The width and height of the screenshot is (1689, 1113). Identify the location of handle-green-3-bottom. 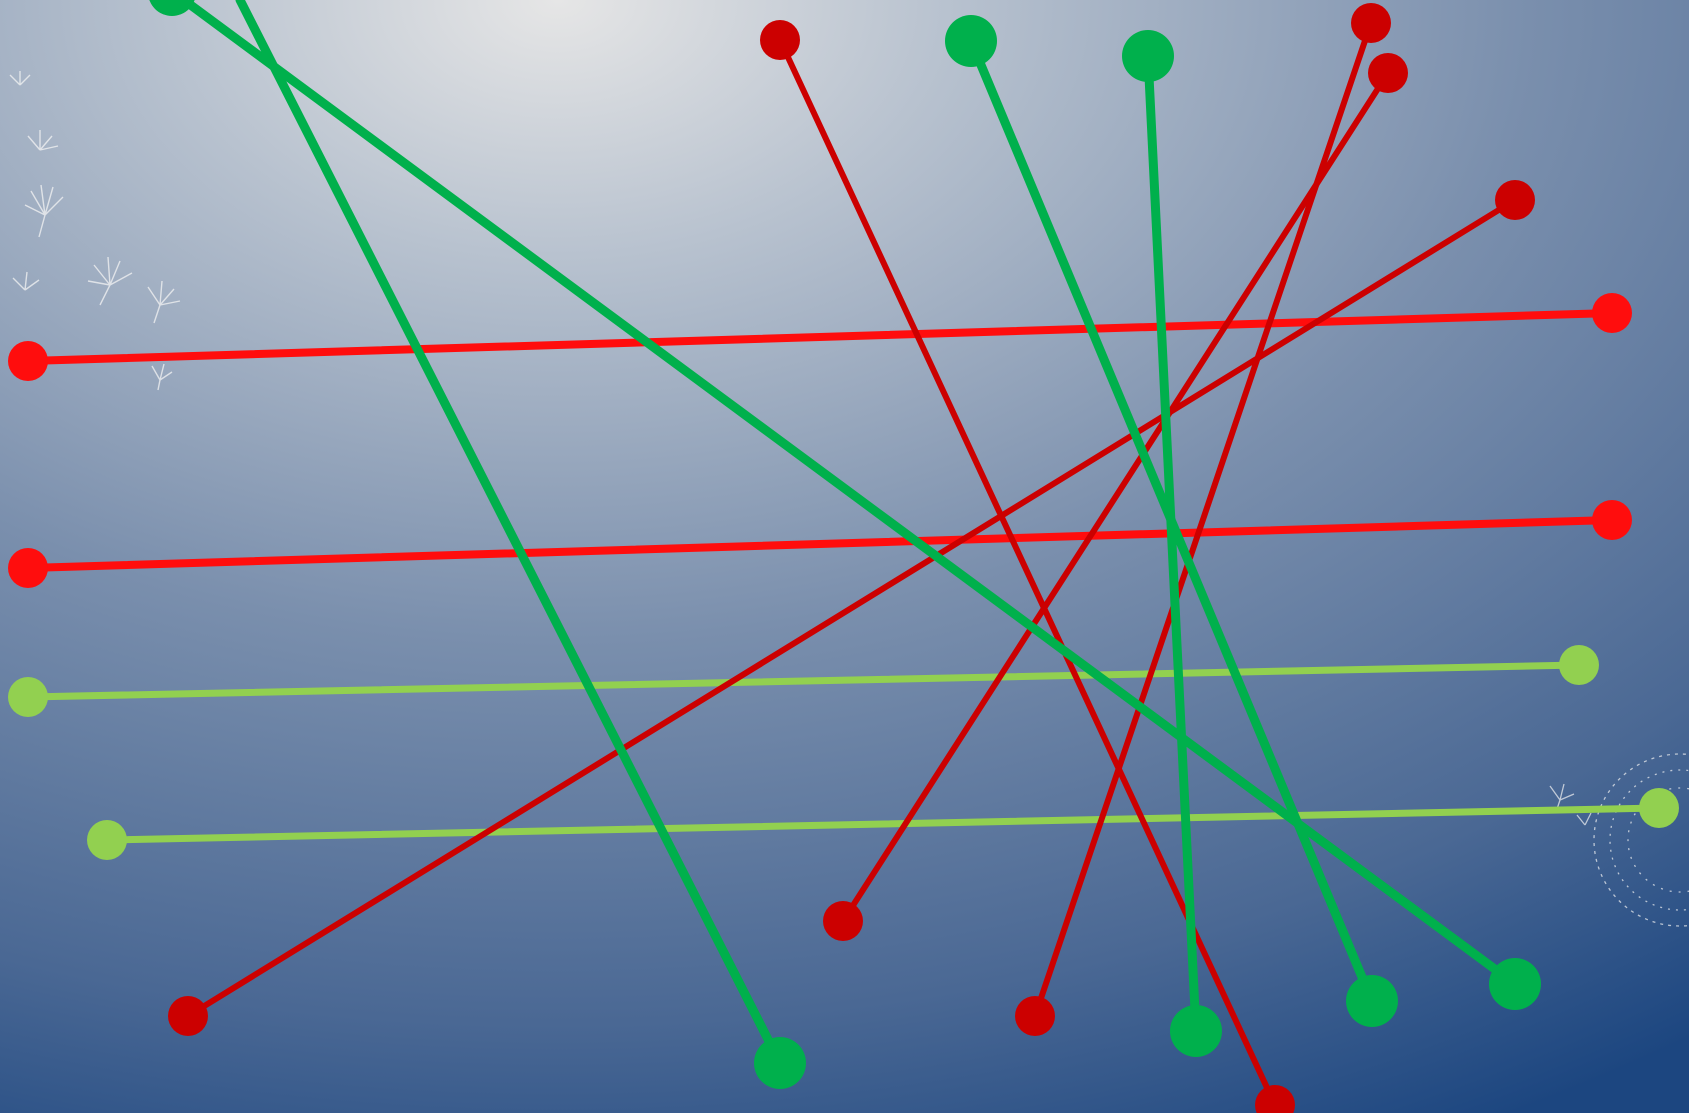
(1372, 1001).